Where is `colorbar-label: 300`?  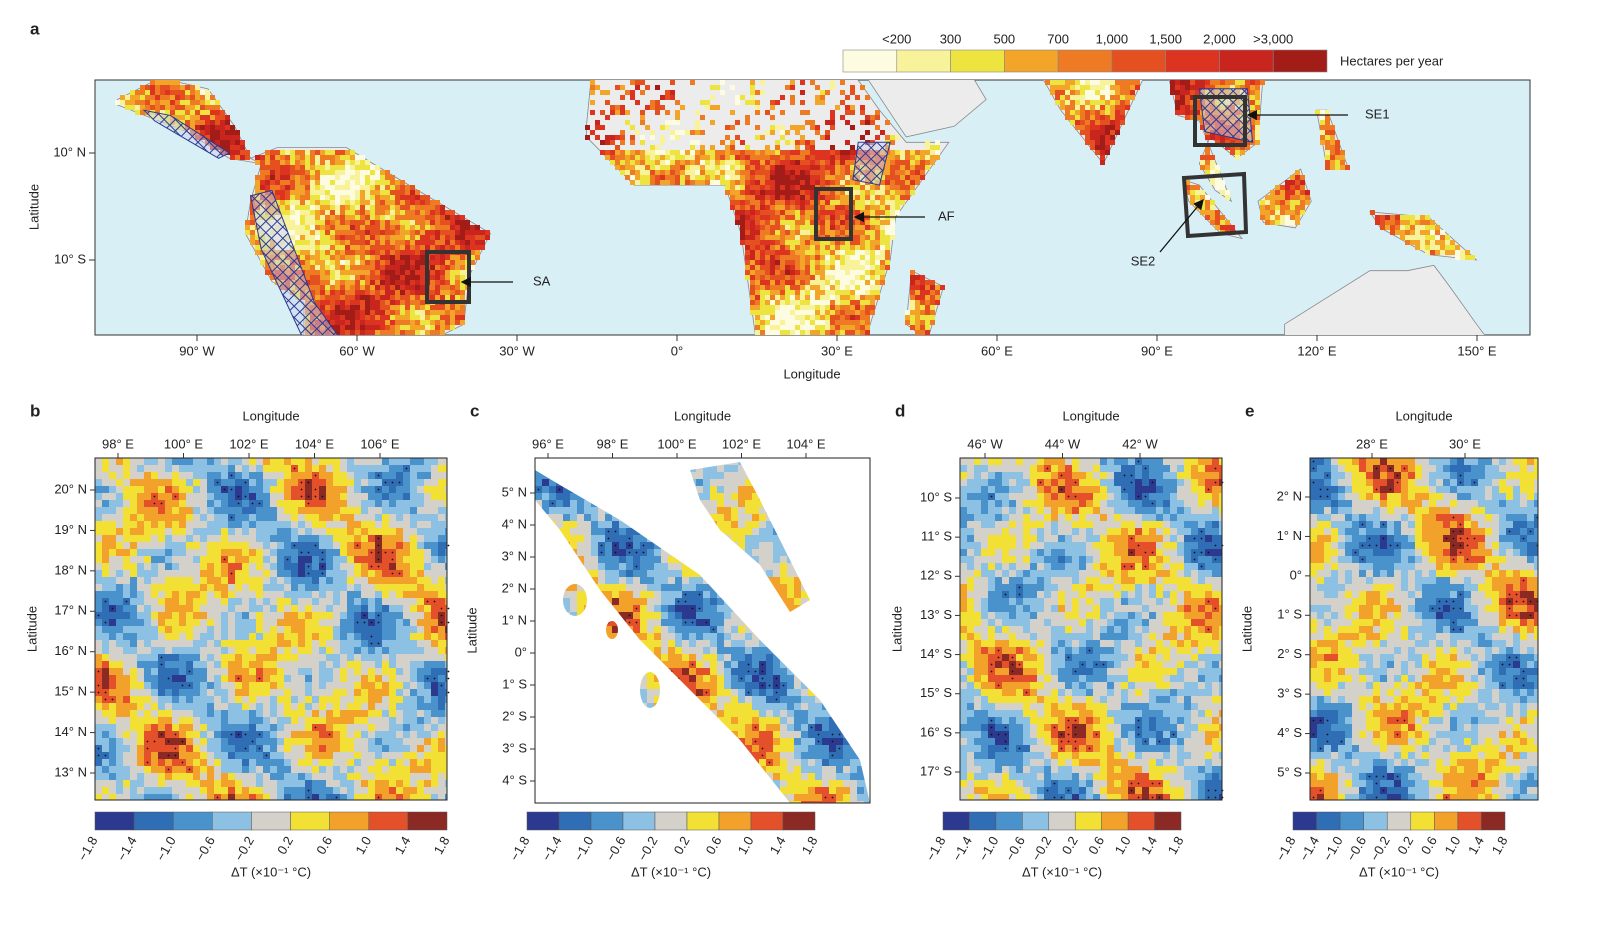 colorbar-label: 300 is located at coordinates (951, 38).